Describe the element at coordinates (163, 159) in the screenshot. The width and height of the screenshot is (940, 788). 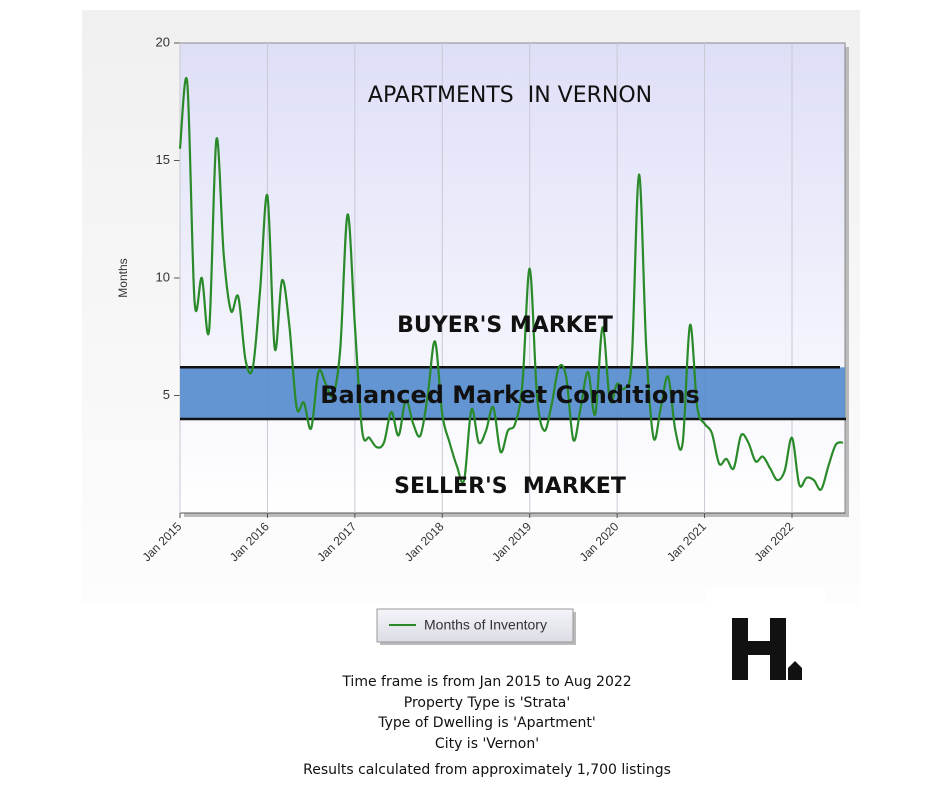
I see `y-tick-label: 15` at that location.